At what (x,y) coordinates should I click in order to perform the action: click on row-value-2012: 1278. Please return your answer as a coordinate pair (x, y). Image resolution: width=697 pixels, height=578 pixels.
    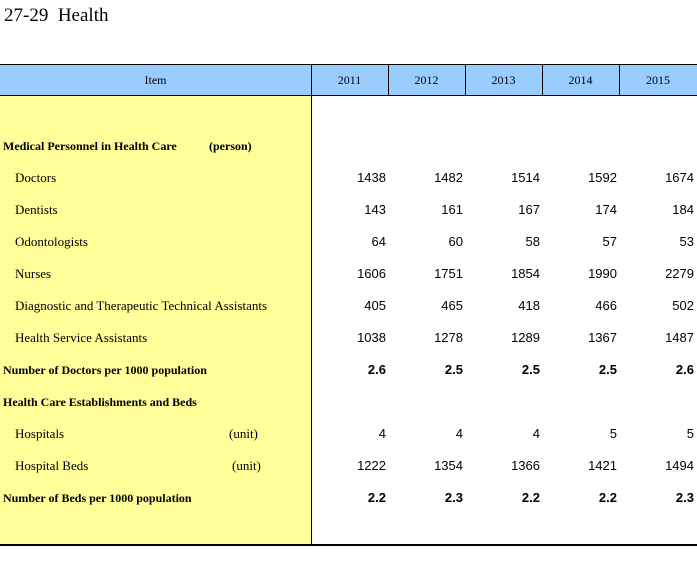
    Looking at the image, I should click on (448, 337).